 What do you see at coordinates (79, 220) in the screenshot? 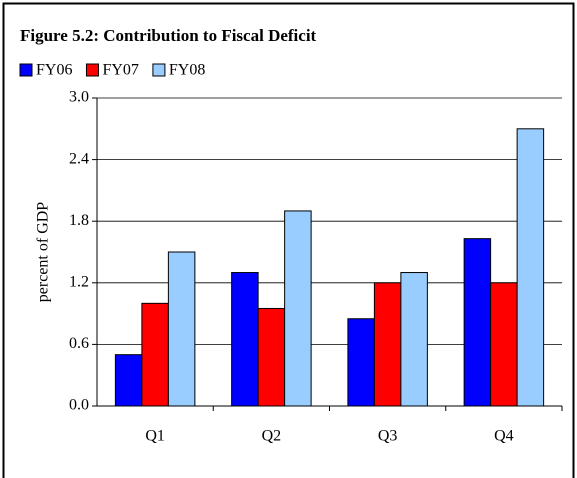
I see `y-tick-label: 1.8` at bounding box center [79, 220].